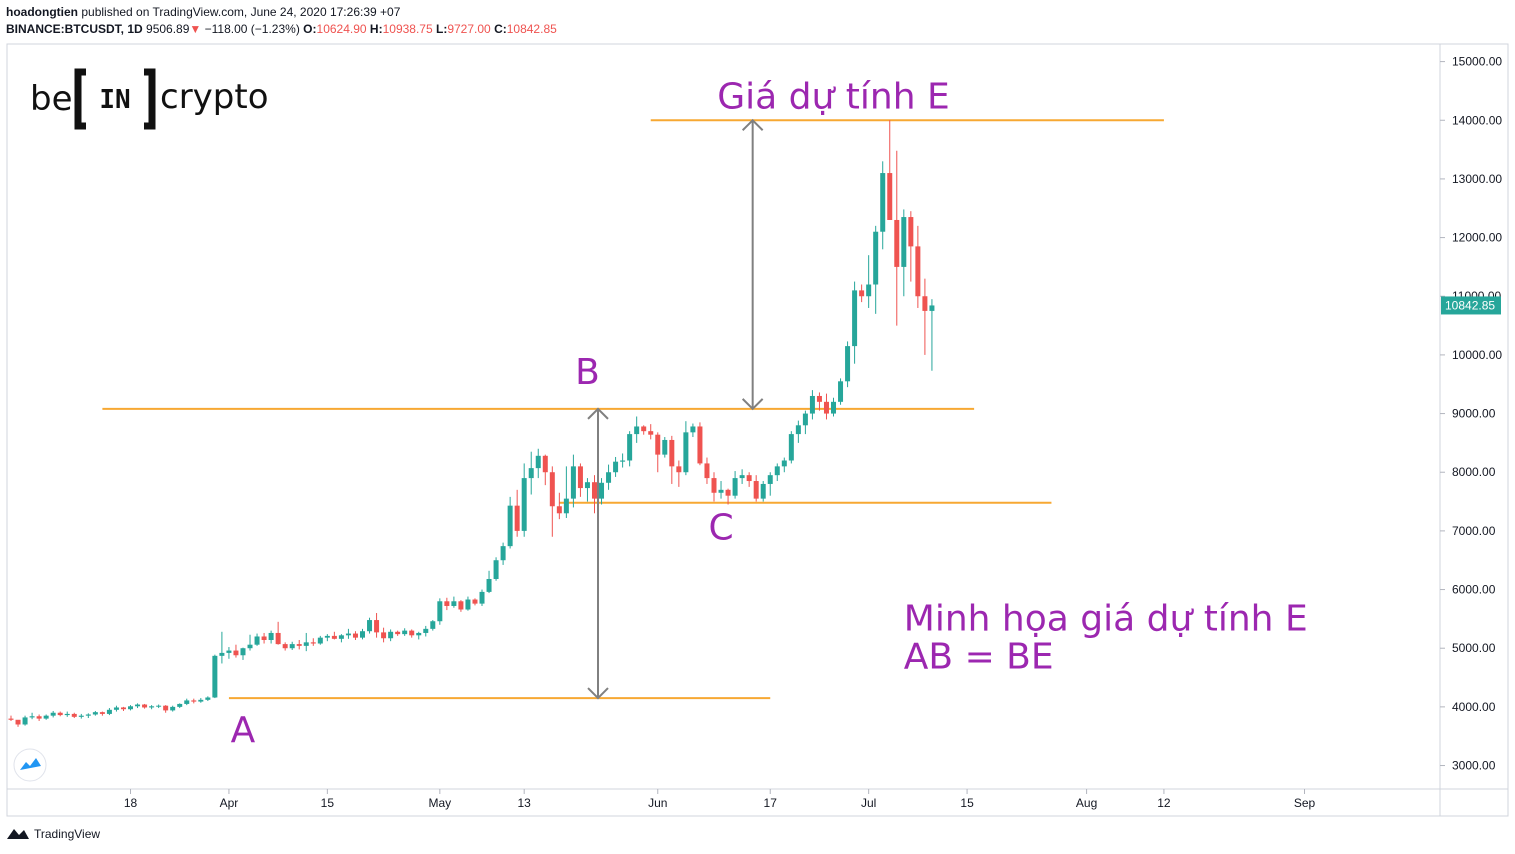  What do you see at coordinates (1477, 179) in the screenshot?
I see `y-tick-label-10: 13000.00` at bounding box center [1477, 179].